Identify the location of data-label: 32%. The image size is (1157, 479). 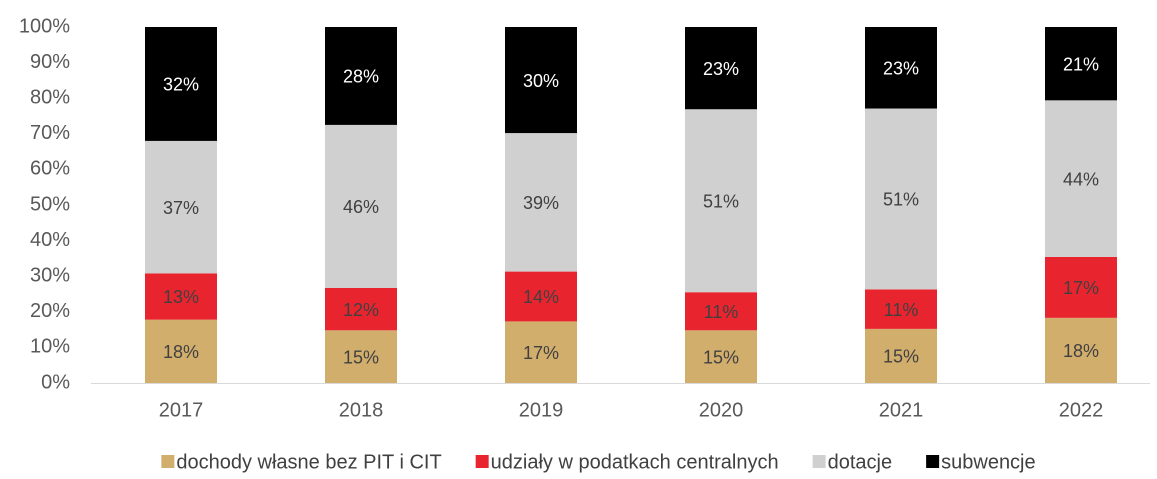
(181, 85).